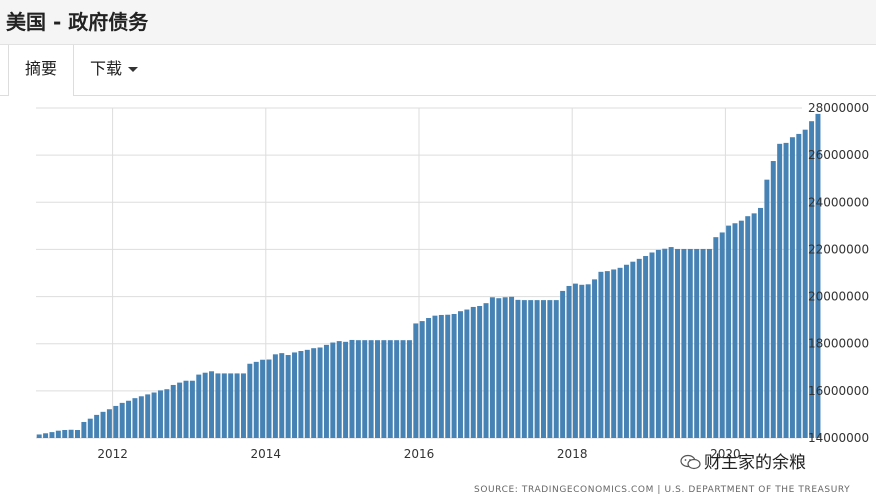  What do you see at coordinates (41, 70) in the screenshot?
I see `tab-summary: 摘要` at bounding box center [41, 70].